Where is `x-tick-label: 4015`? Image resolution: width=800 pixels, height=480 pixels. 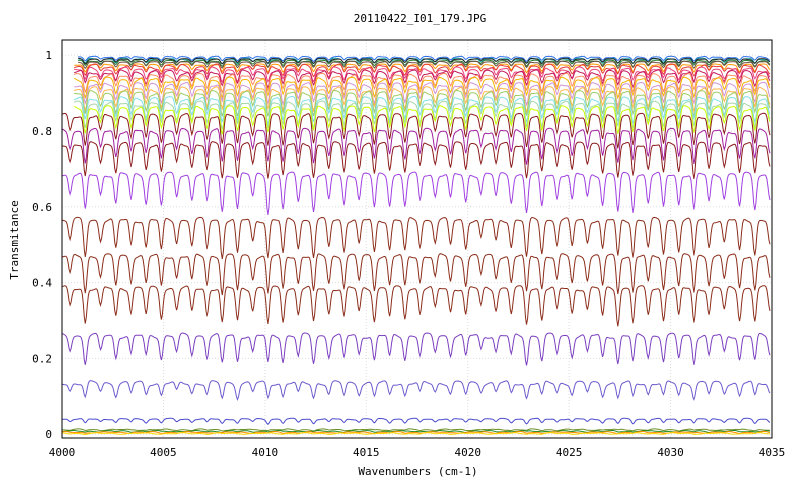 x-tick-label: 4015 is located at coordinates (366, 452).